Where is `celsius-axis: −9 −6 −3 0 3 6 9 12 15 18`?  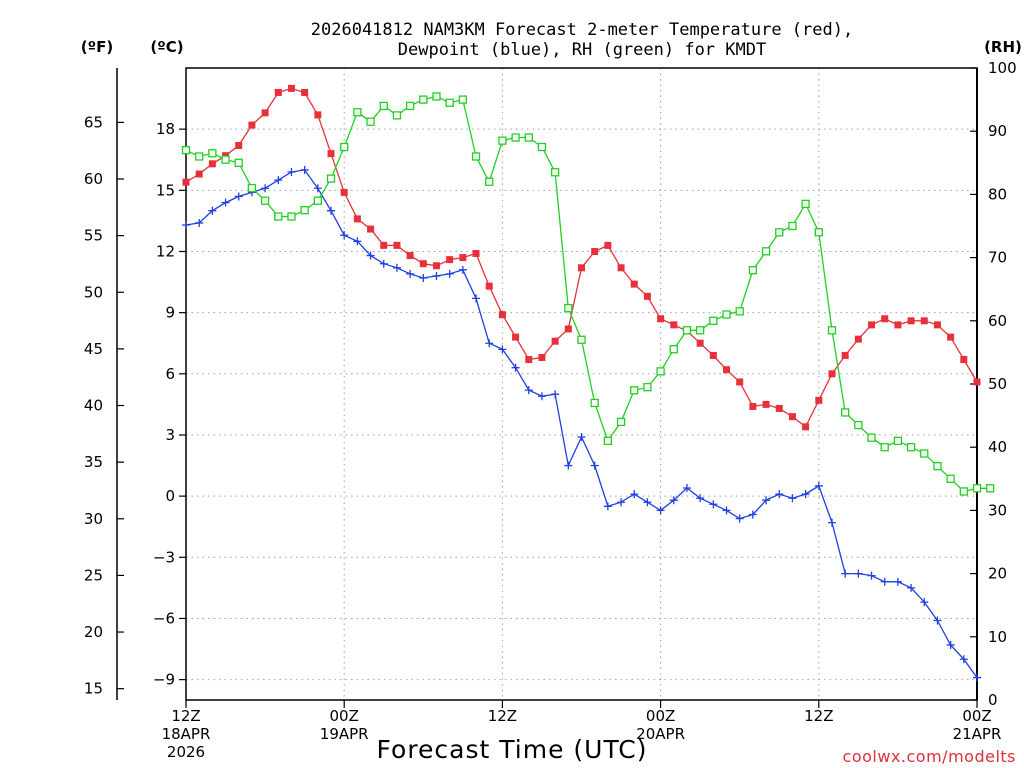 celsius-axis: −9 −6 −3 0 3 6 9 12 15 18 is located at coordinates (169, 404).